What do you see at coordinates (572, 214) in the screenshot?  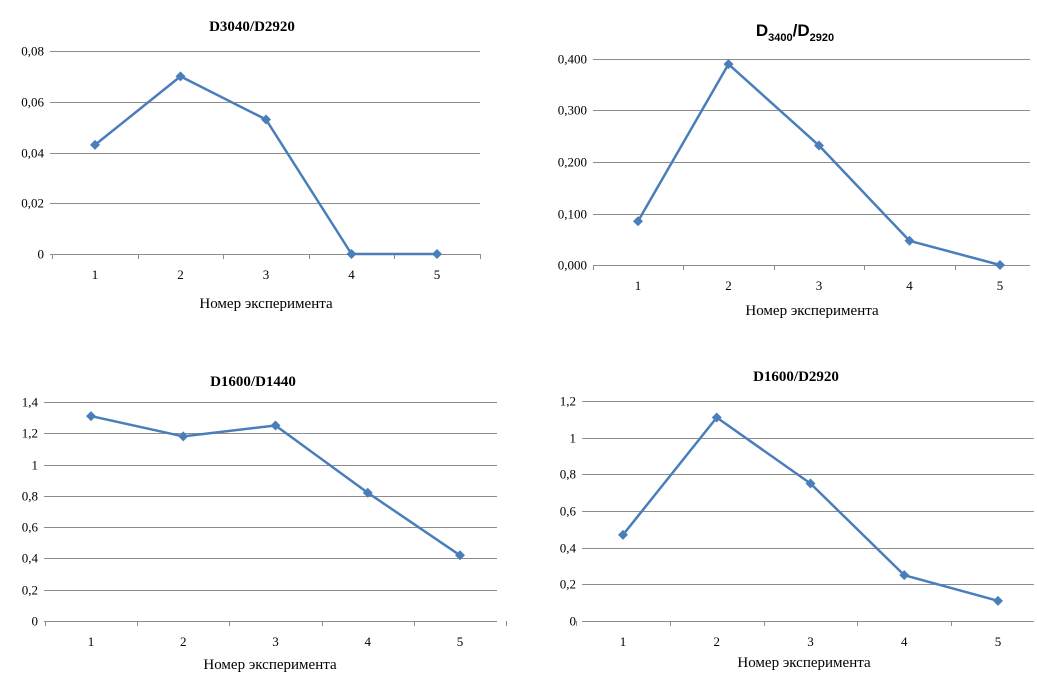 I see `y-tick-label: 0,100` at bounding box center [572, 214].